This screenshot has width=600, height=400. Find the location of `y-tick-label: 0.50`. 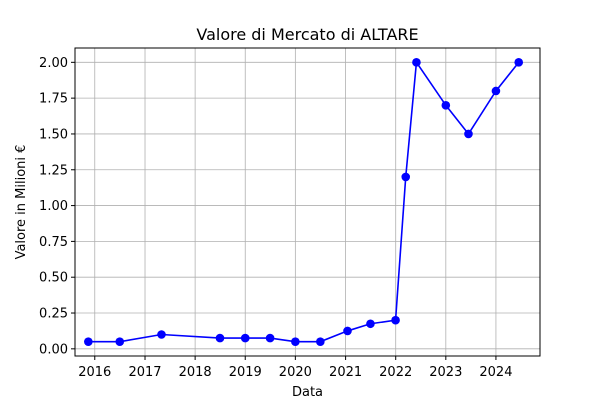

y-tick-label: 0.50 is located at coordinates (53, 278).